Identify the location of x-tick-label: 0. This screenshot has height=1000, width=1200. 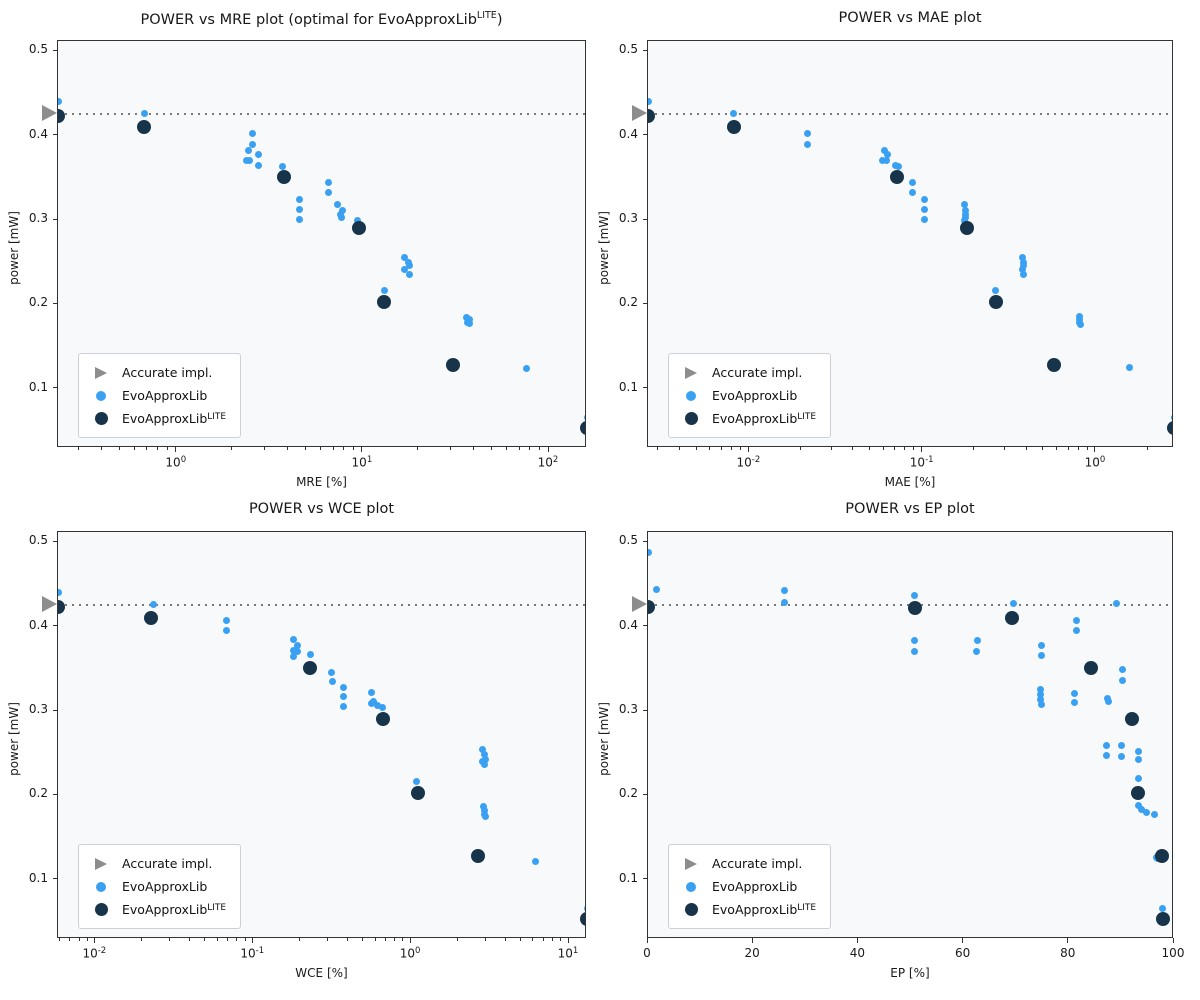
(647, 953).